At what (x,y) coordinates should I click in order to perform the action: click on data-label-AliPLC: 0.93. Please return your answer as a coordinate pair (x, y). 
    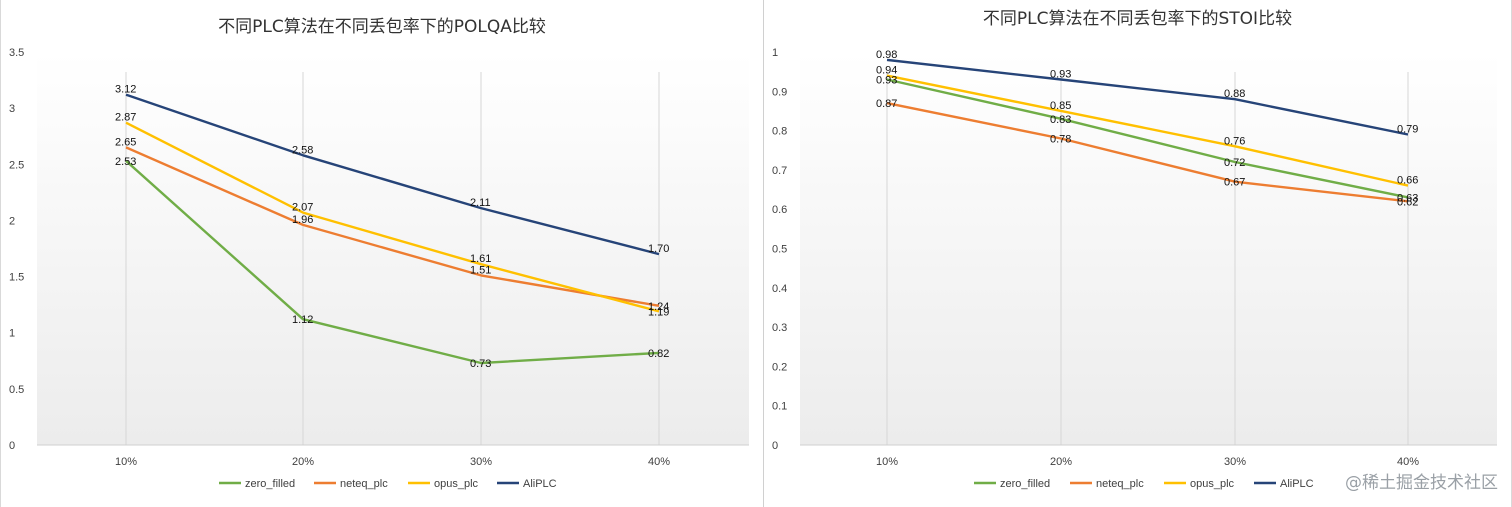
    Looking at the image, I should click on (1060, 75).